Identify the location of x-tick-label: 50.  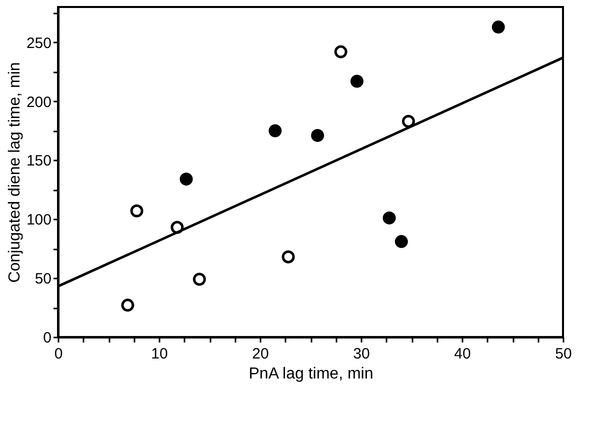
(563, 354).